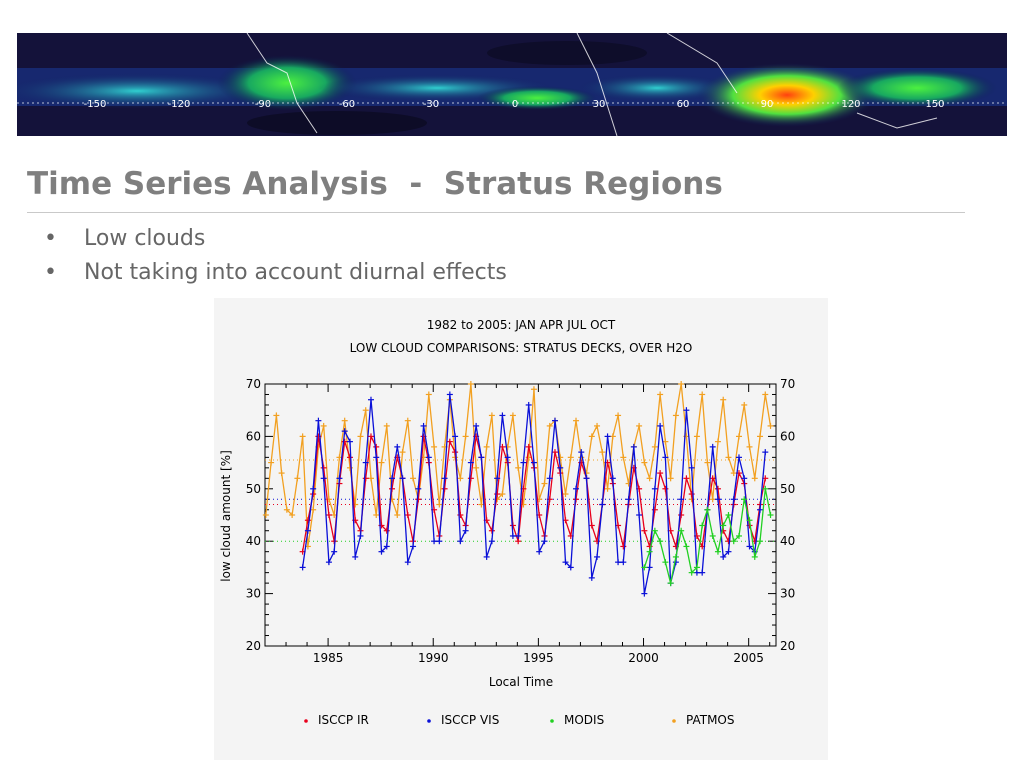  What do you see at coordinates (431, 104) in the screenshot?
I see `longitude-label: -30` at bounding box center [431, 104].